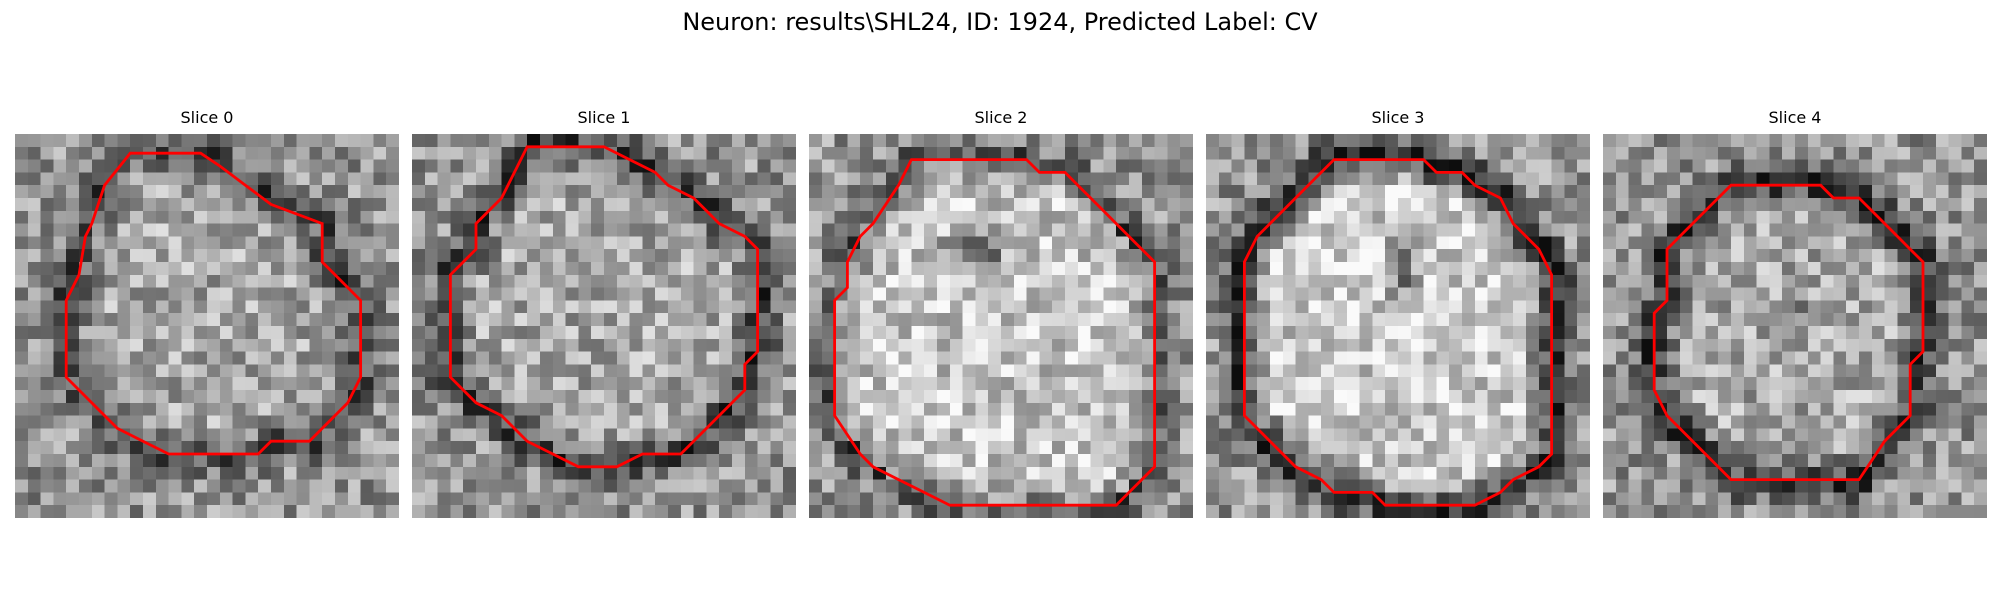 The width and height of the screenshot is (2000, 600). I want to click on slice-title: Slice 2, so click(1001, 117).